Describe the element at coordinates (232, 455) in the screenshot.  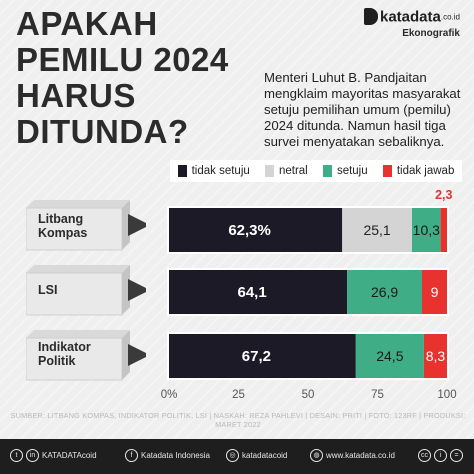
I see `instagram-icon: ◎` at that location.